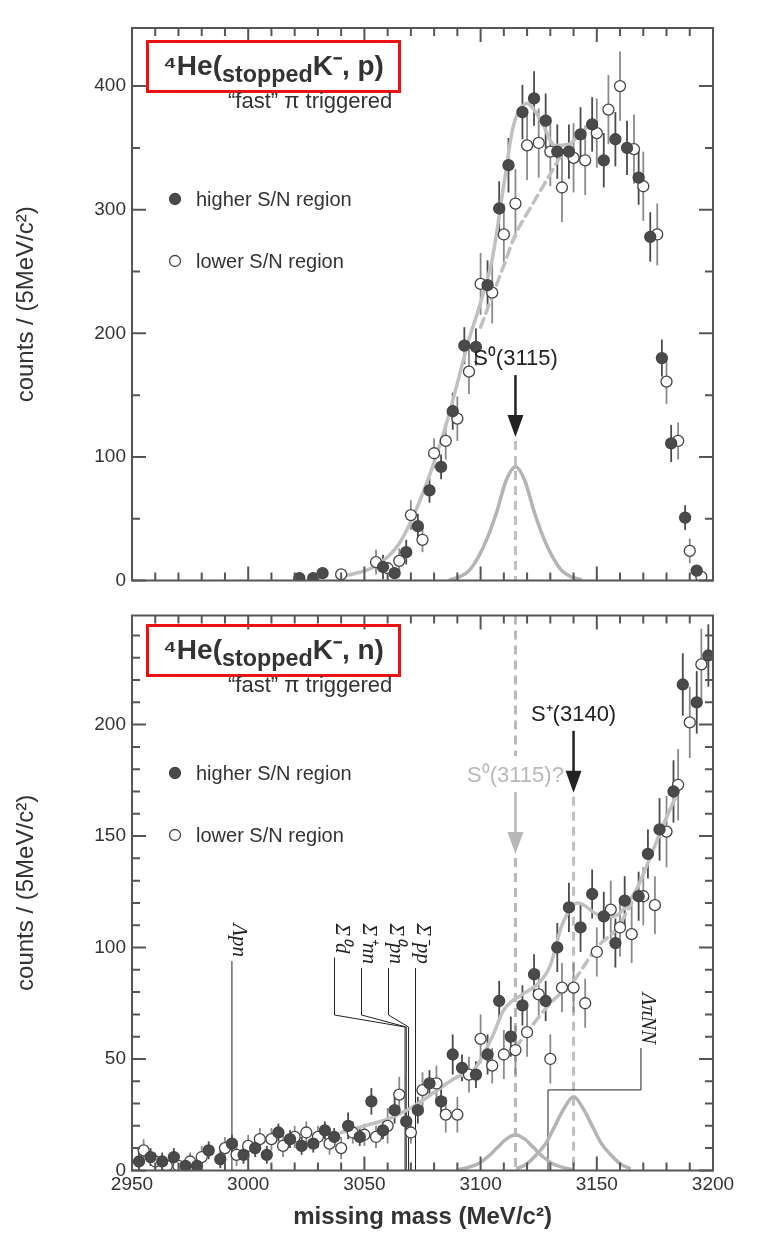 The height and width of the screenshot is (1253, 761). Describe the element at coordinates (713, 1184) in the screenshot. I see `x-tick-label: 3200` at that location.